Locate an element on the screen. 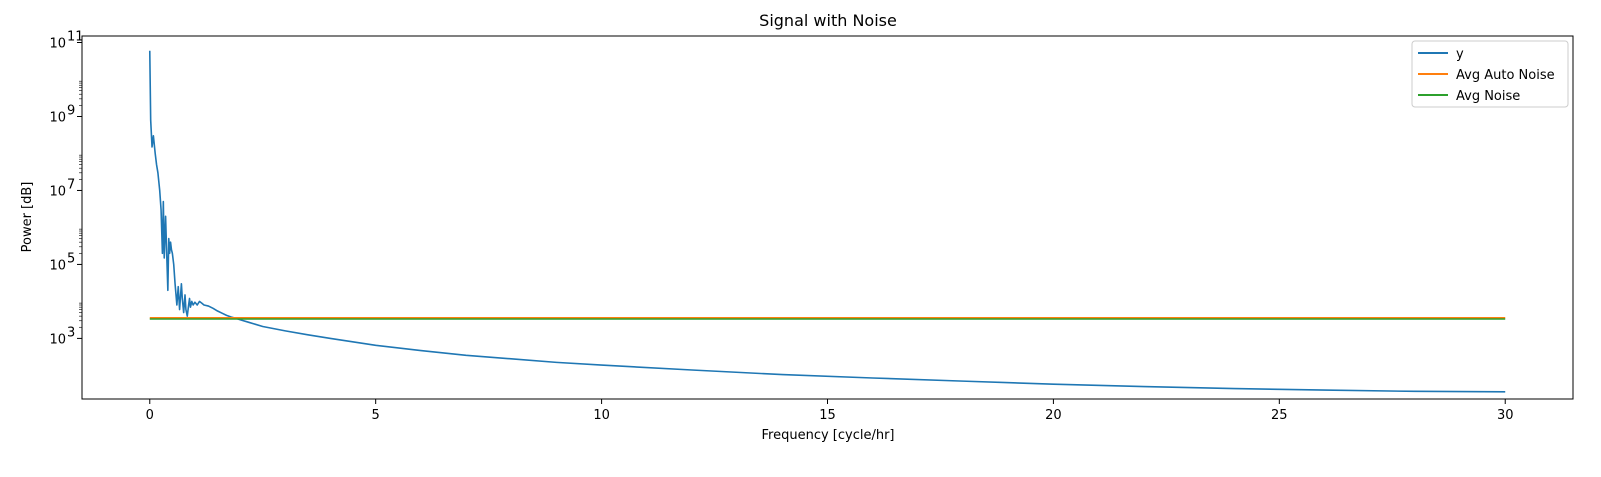  chart-title: Signal with Noise is located at coordinates (828, 20).